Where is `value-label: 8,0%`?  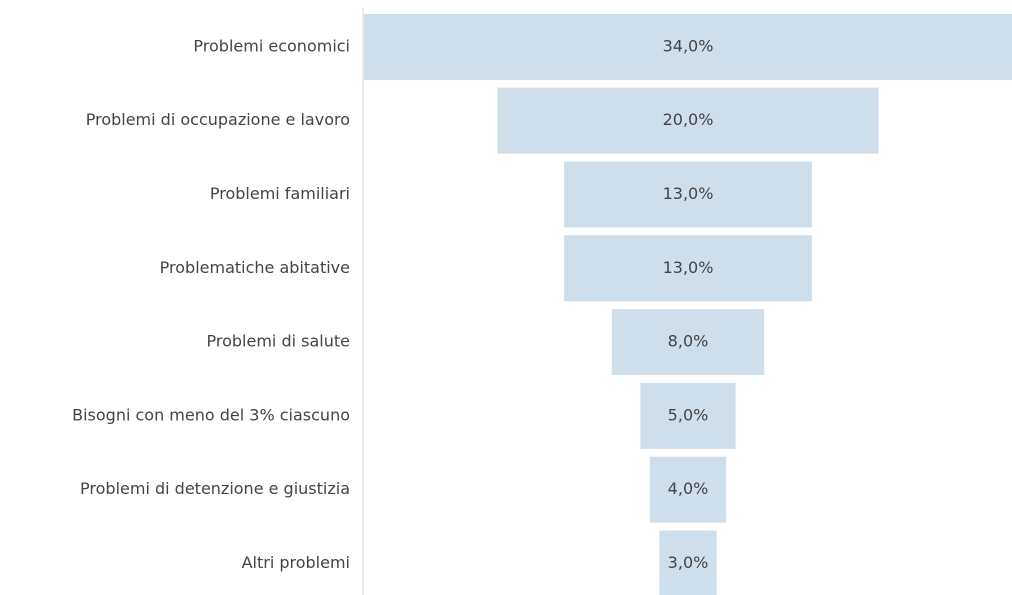 value-label: 8,0% is located at coordinates (688, 341).